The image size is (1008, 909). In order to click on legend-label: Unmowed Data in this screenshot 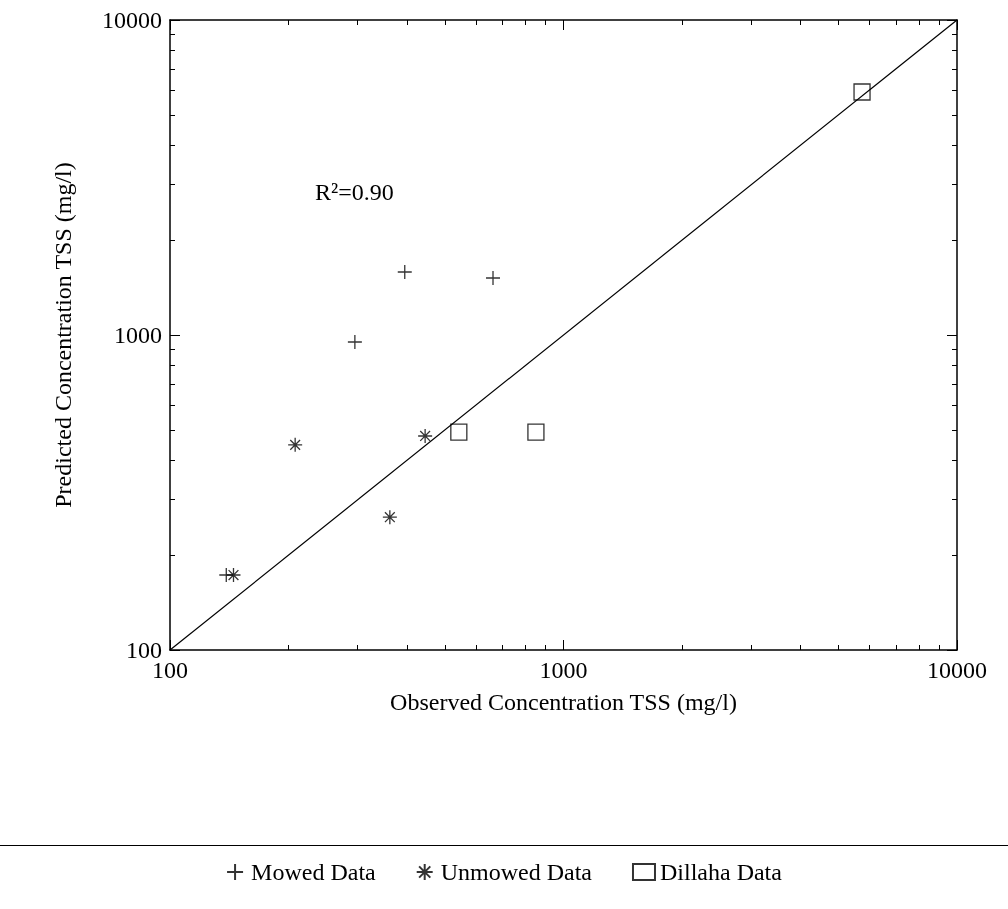, I will do `click(516, 872)`.